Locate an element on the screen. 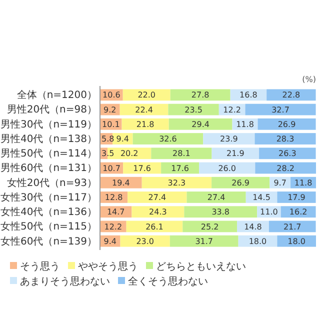 This screenshot has width=320, height=320. data-label: 16.8 is located at coordinates (249, 95).